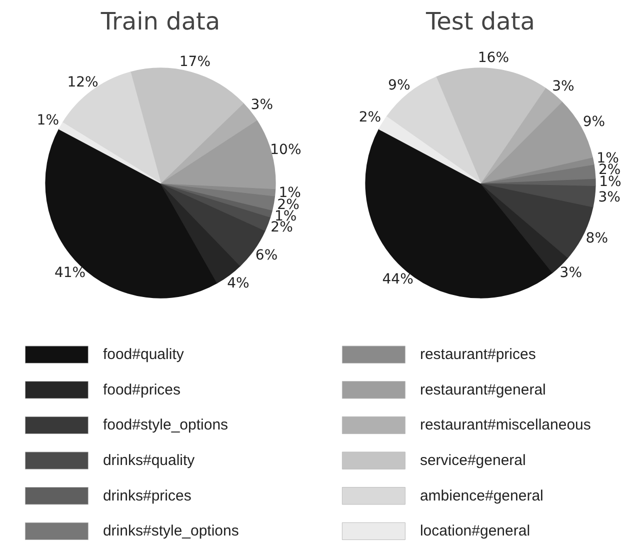 The image size is (643, 560). What do you see at coordinates (286, 150) in the screenshot?
I see `data-label: 10%` at bounding box center [286, 150].